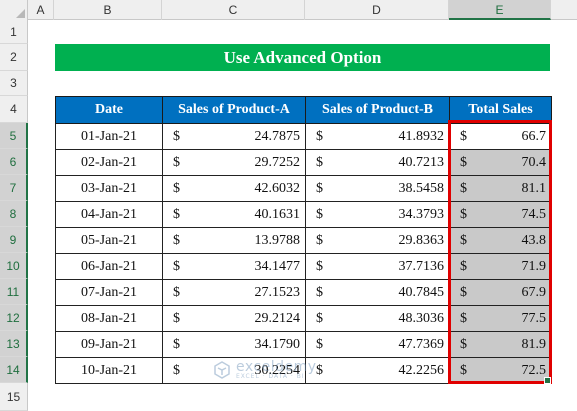 Image resolution: width=577 pixels, height=411 pixels. What do you see at coordinates (500, 240) in the screenshot?
I see `cell-total-sales: $43.8` at bounding box center [500, 240].